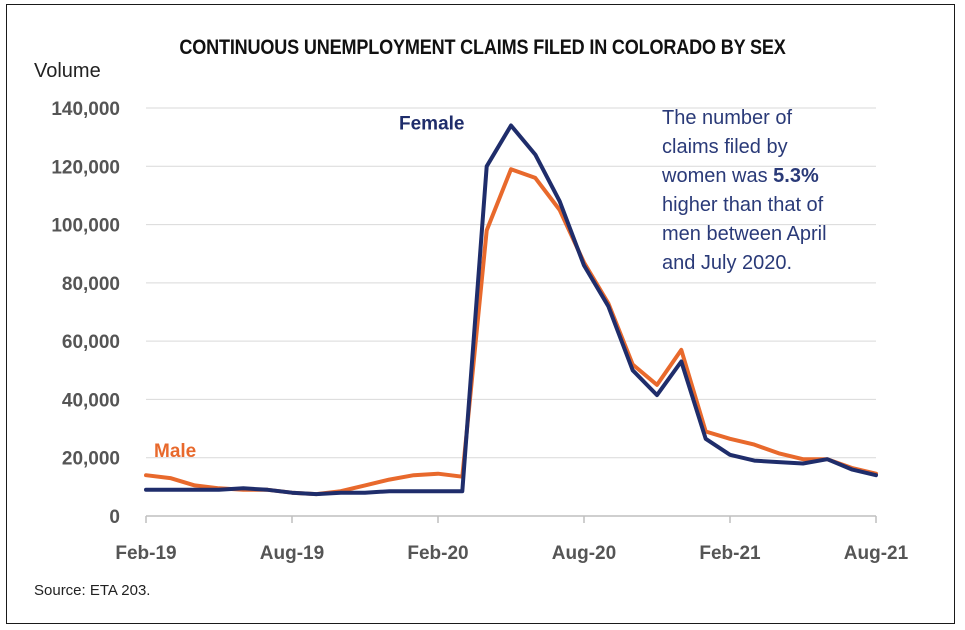  Describe the element at coordinates (725, 147) in the screenshot. I see `annotation-line: claims filed by` at that location.